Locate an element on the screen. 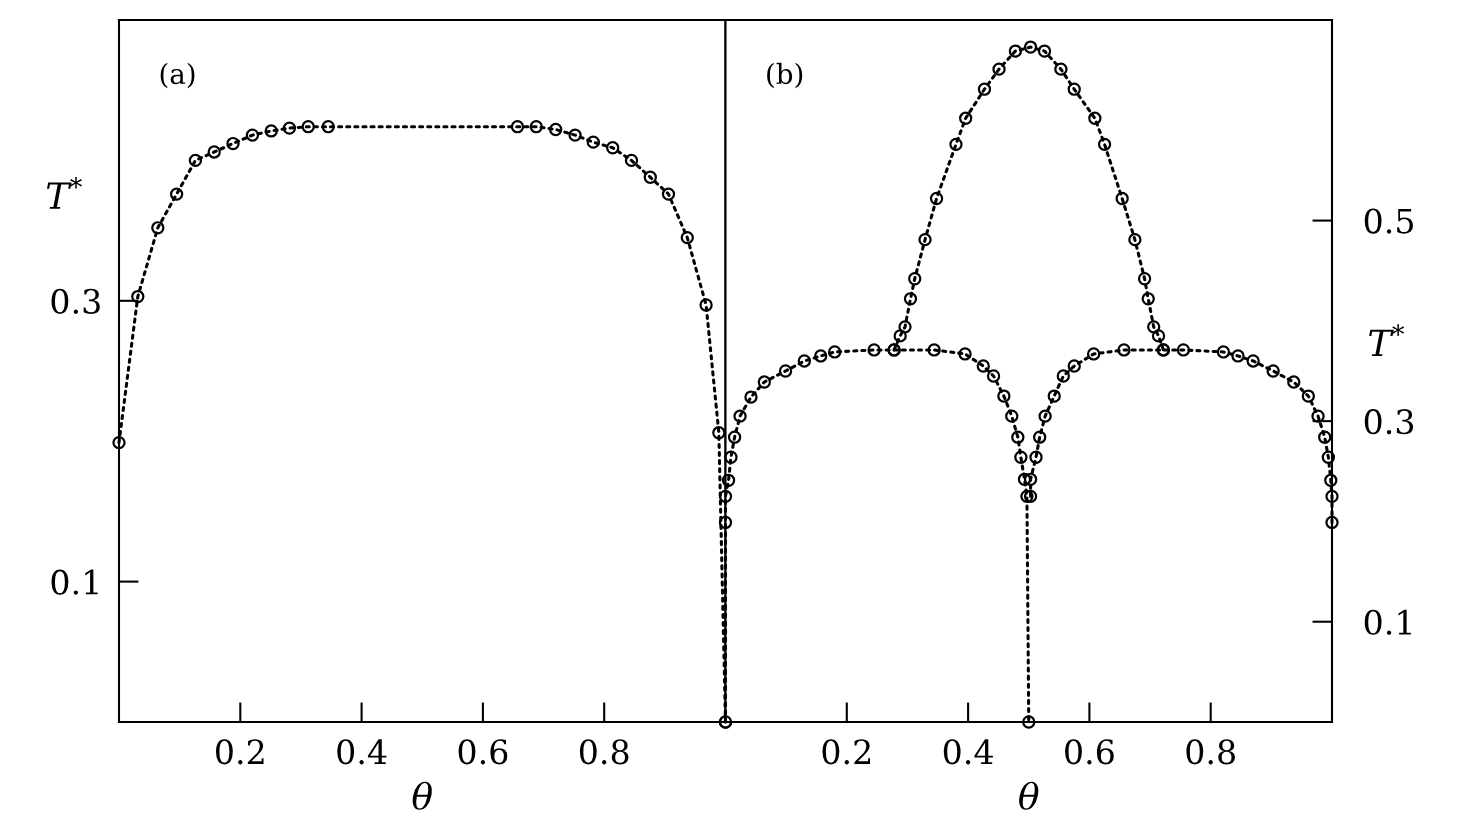 The width and height of the screenshot is (1459, 837). annotation: (a) is located at coordinates (177, 75).